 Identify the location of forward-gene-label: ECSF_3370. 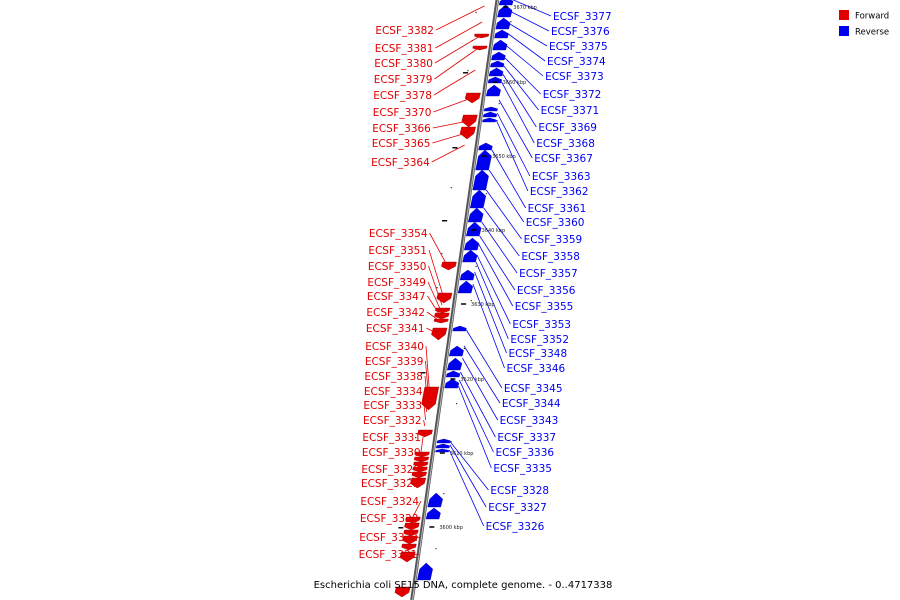
(402, 113).